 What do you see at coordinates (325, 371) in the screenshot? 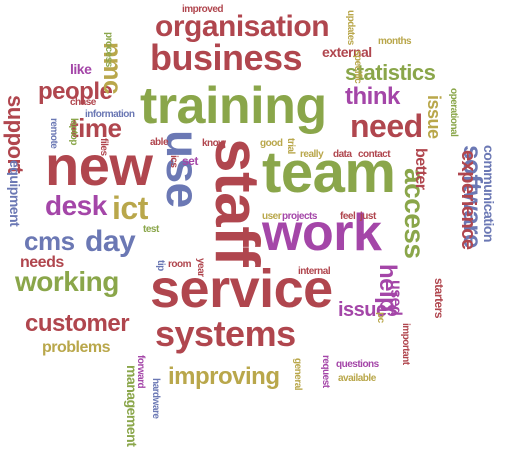
I see `word-request: request` at bounding box center [325, 371].